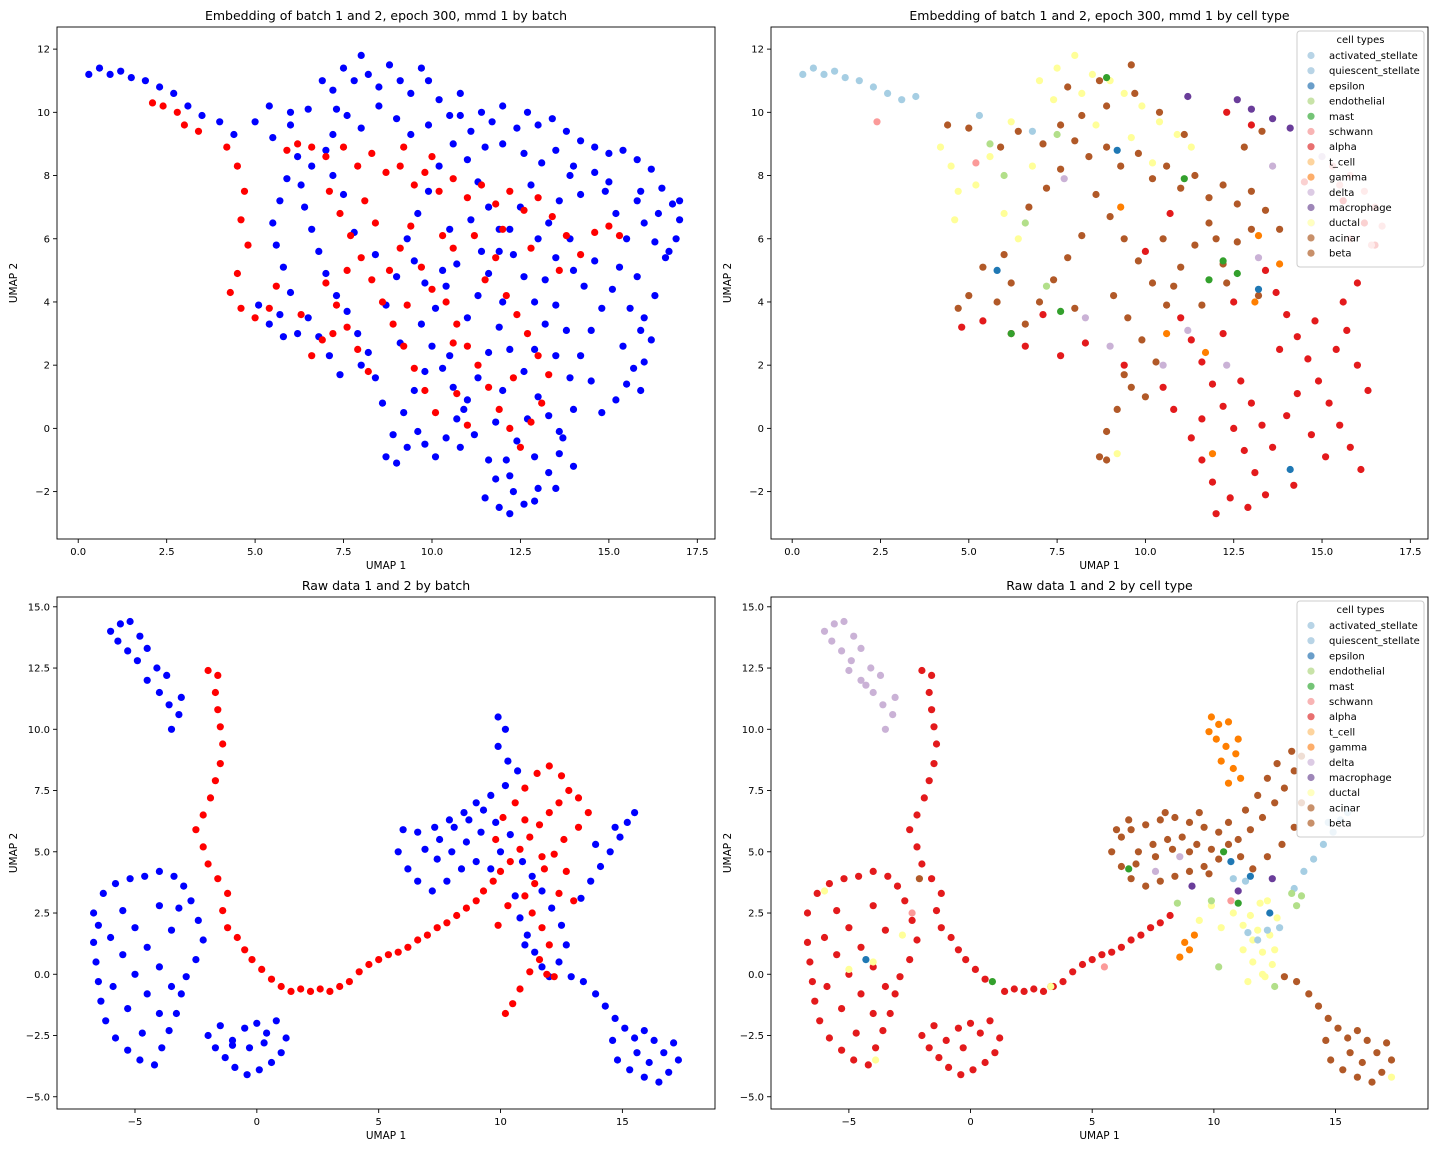  What do you see at coordinates (47, 366) in the screenshot?
I see `y-tick-label: 2` at bounding box center [47, 366].